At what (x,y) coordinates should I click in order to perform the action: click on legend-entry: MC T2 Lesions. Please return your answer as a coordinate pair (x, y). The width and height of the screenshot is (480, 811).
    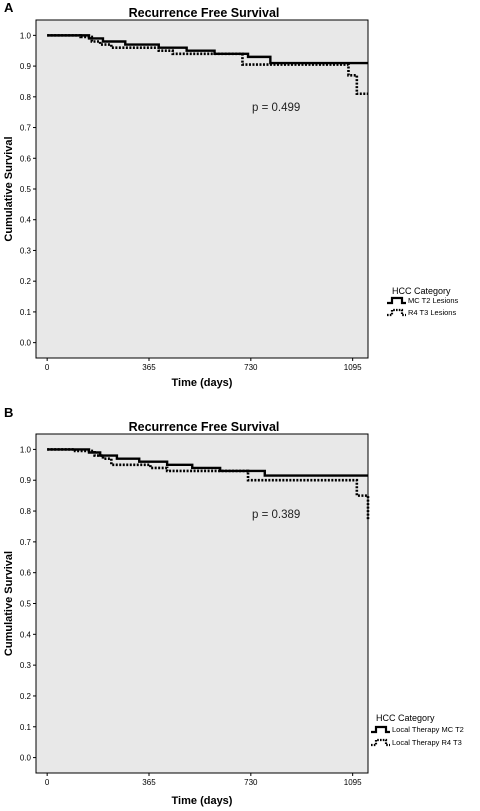
    Looking at the image, I should click on (433, 300).